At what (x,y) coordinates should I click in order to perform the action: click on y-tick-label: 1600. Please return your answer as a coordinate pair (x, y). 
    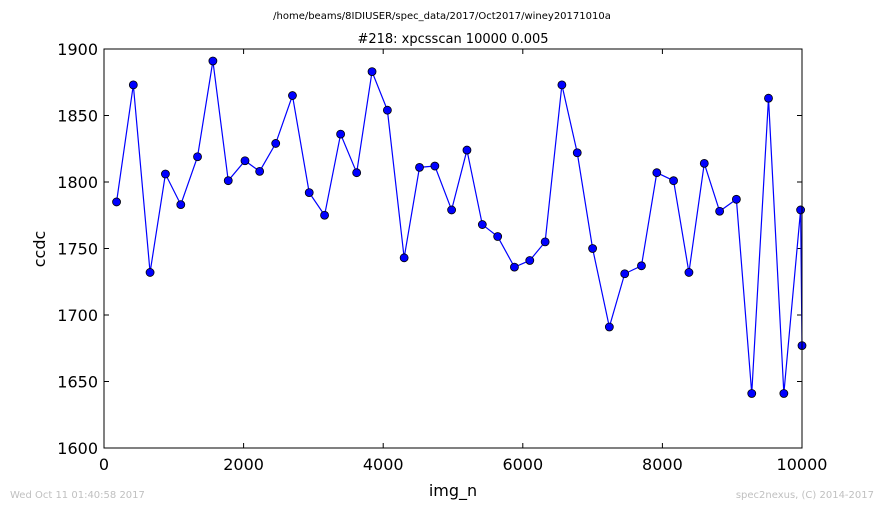
    Looking at the image, I should click on (77, 448).